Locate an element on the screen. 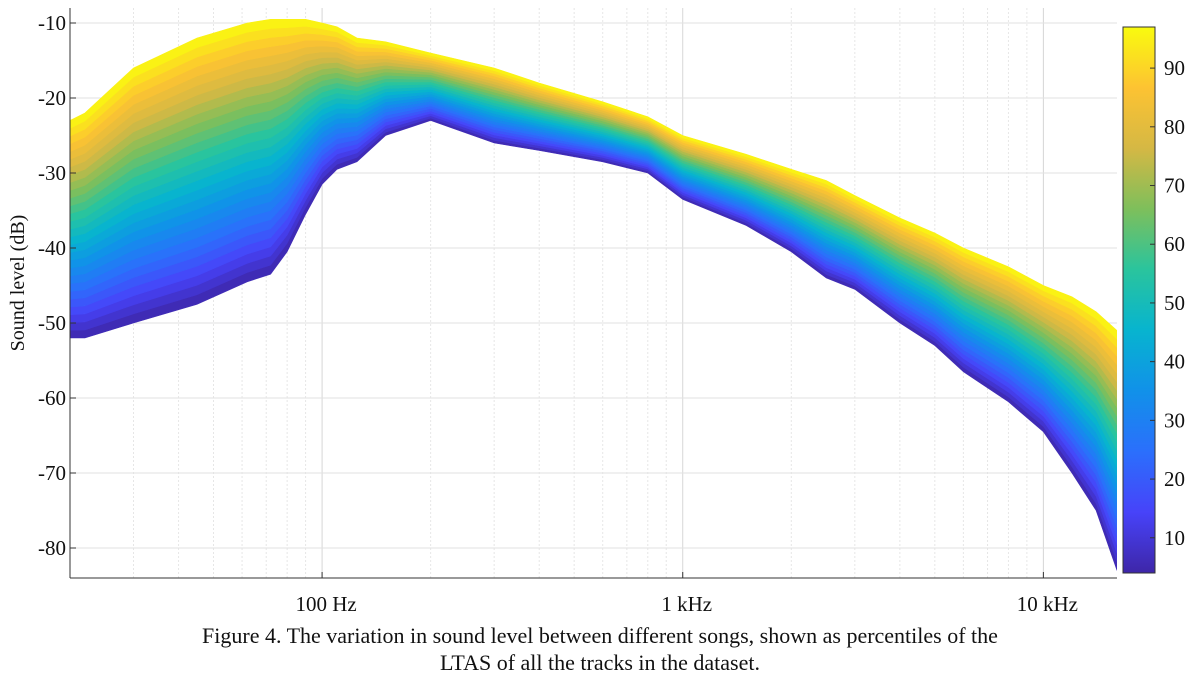 Image resolution: width=1200 pixels, height=691 pixels. y-tick-labels: -10 -20 -30 -40 -50 -60 -70 -80 is located at coordinates (52, 285).